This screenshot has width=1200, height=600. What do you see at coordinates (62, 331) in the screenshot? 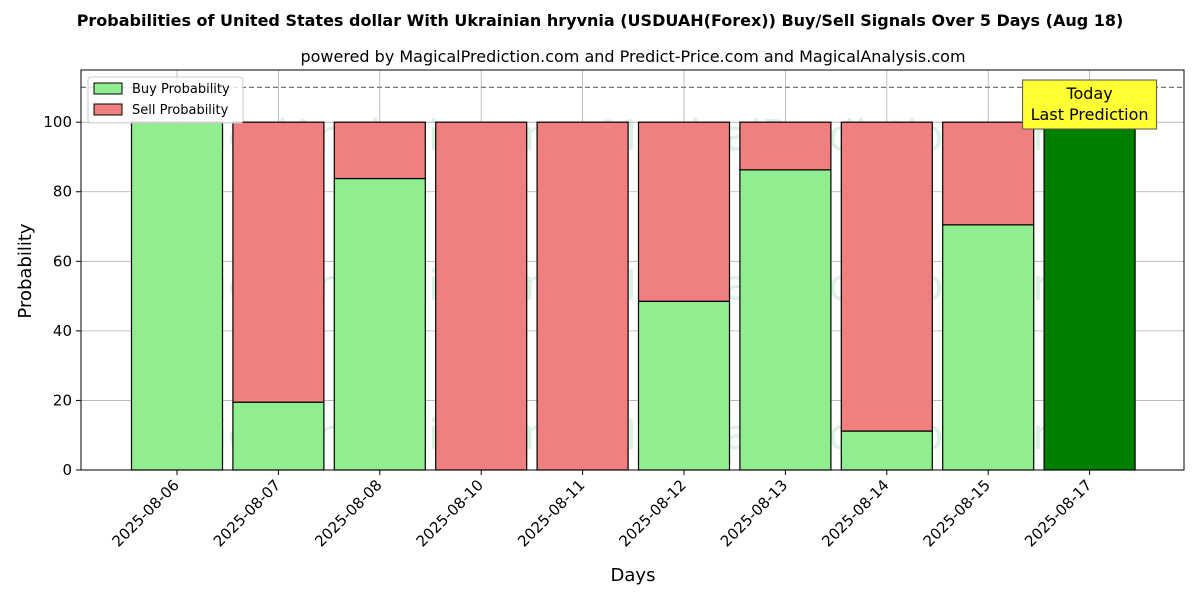
I see `y-tick-label: 40` at bounding box center [62, 331].